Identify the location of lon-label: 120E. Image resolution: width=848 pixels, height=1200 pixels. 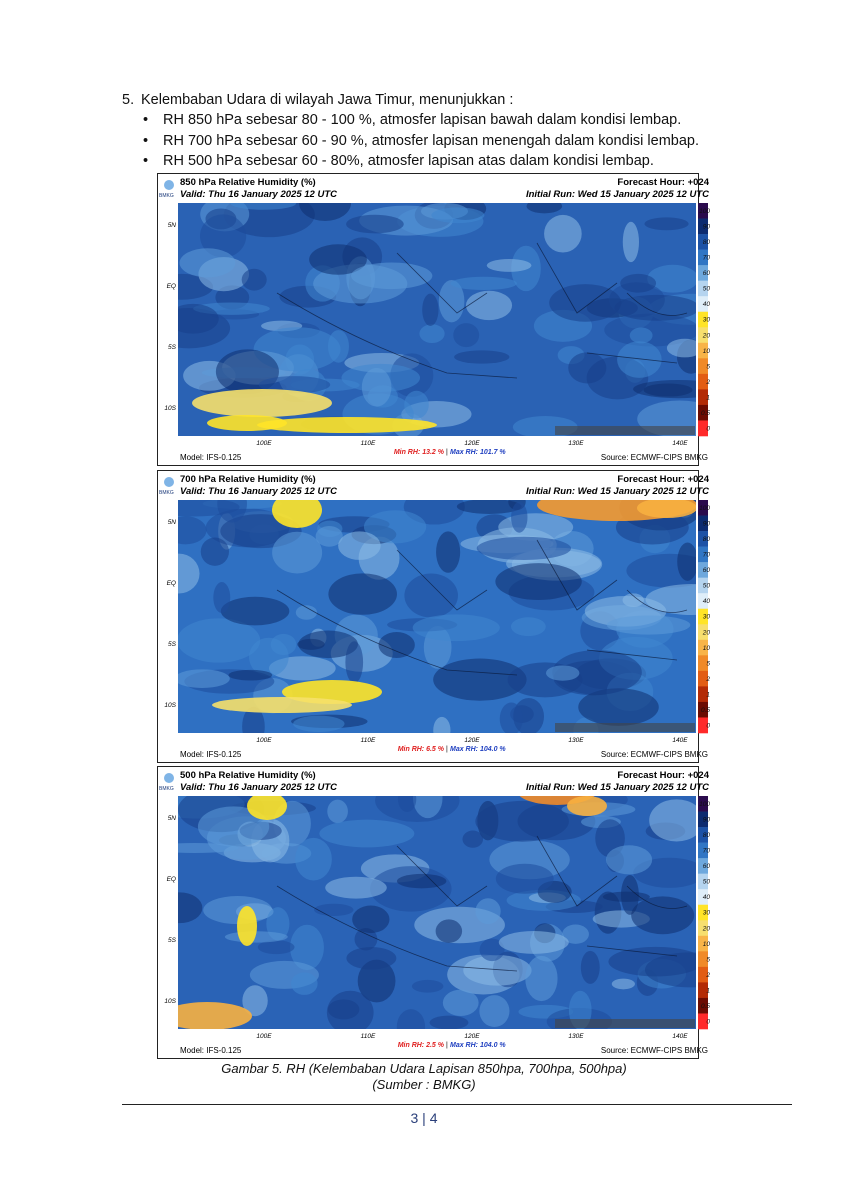
(472, 443).